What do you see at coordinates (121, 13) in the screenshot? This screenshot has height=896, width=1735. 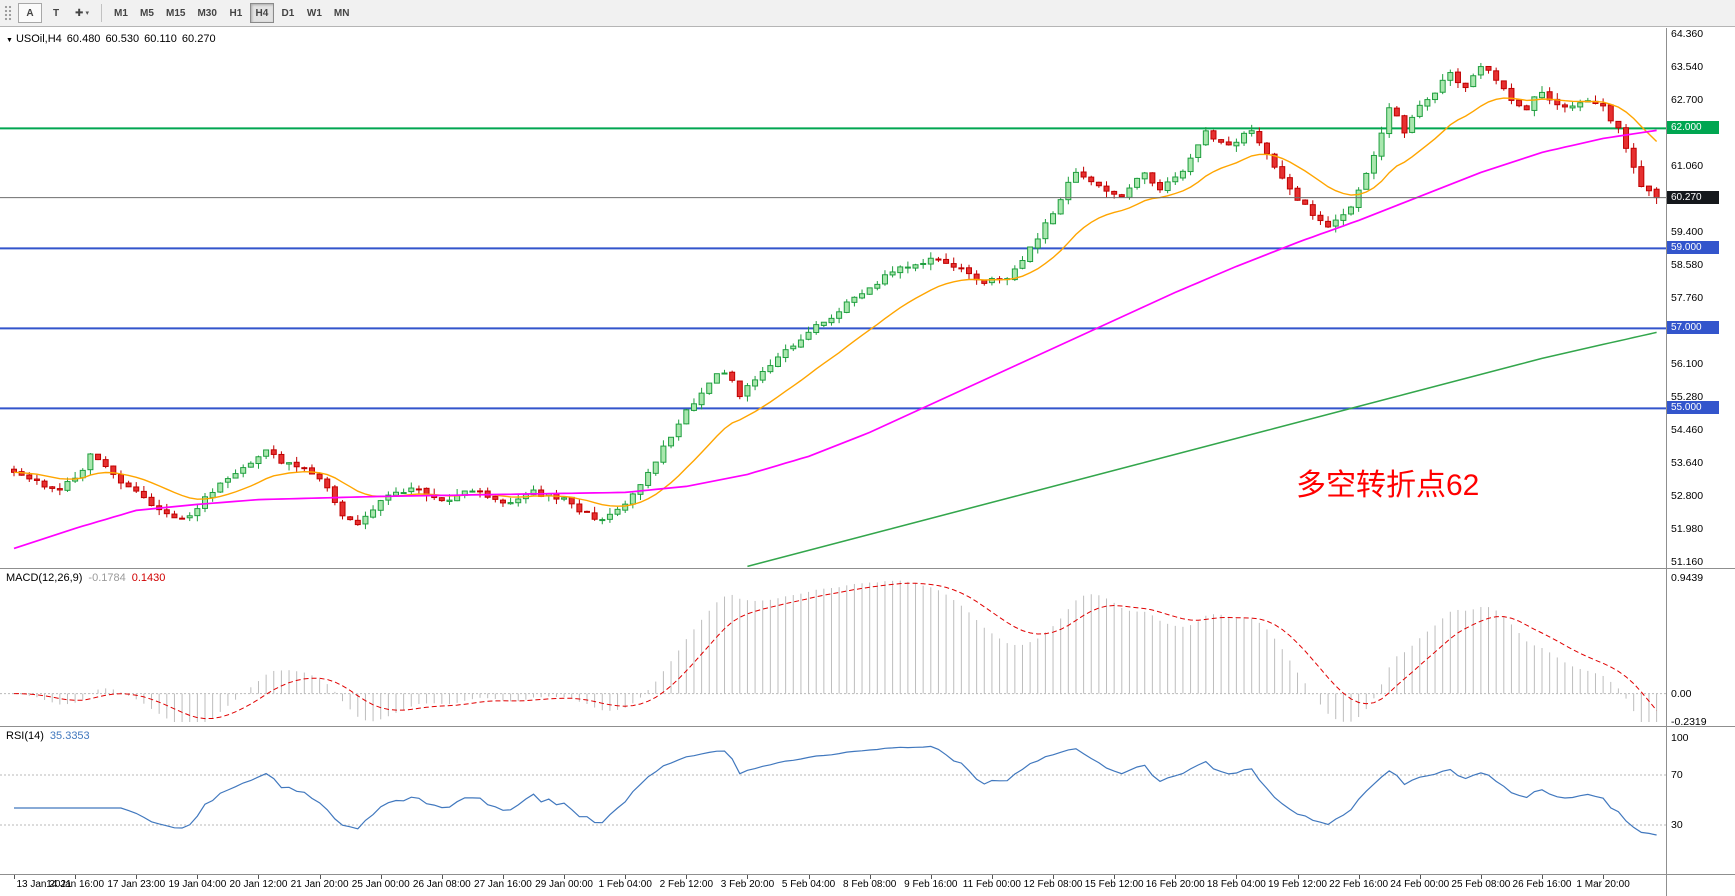 I see `timeframe-button-m1: M1` at bounding box center [121, 13].